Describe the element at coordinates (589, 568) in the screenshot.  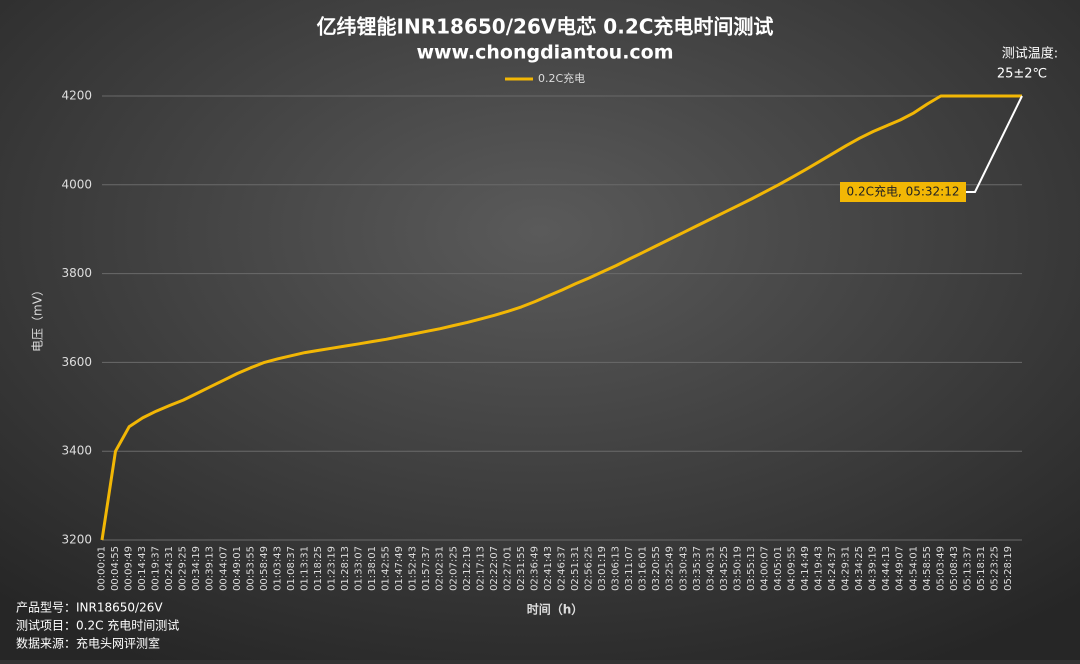
I see `x-tick-label: 02:56:25` at that location.